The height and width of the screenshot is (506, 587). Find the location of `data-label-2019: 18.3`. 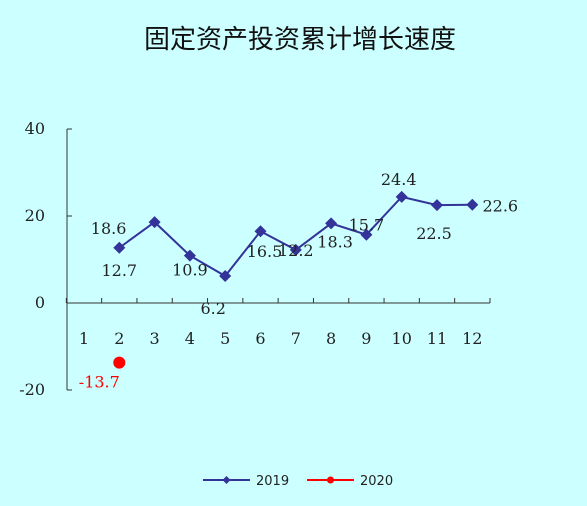

data-label-2019: 18.3 is located at coordinates (335, 241).